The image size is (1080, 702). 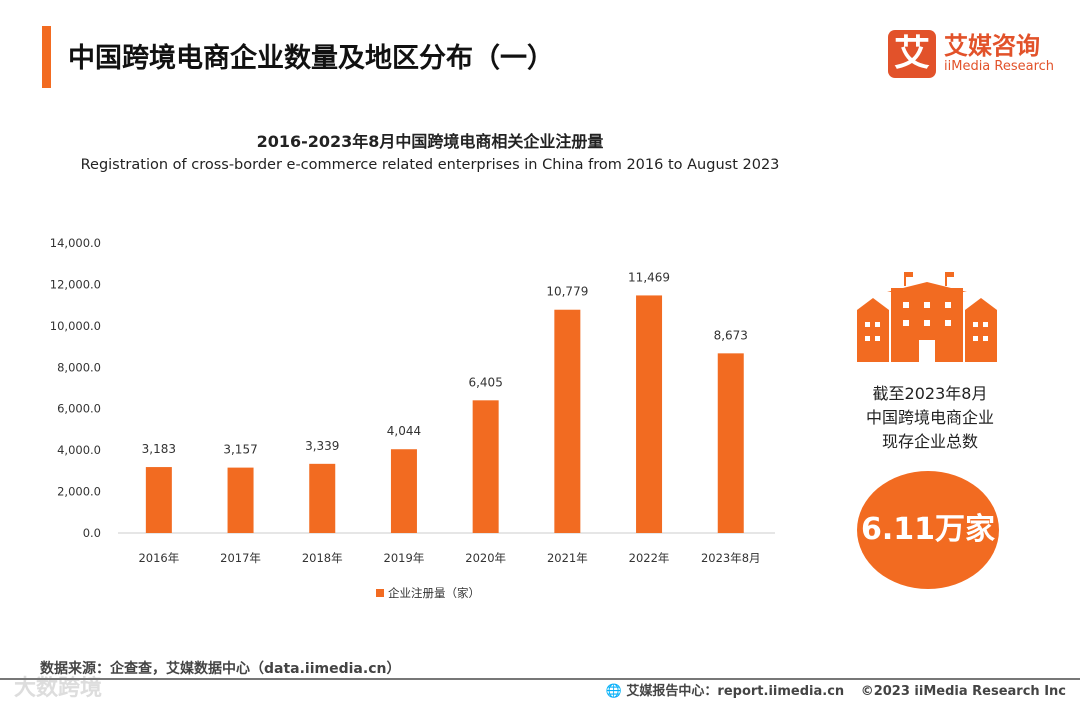 I want to click on caption-line-3: 现存企业总数, so click(x=929, y=441).